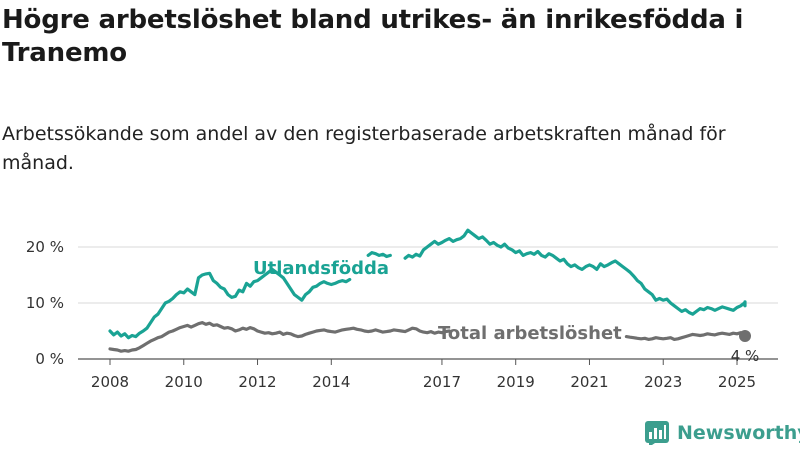 The image size is (800, 450). I want to click on x-tick-label: 2008, so click(110, 382).